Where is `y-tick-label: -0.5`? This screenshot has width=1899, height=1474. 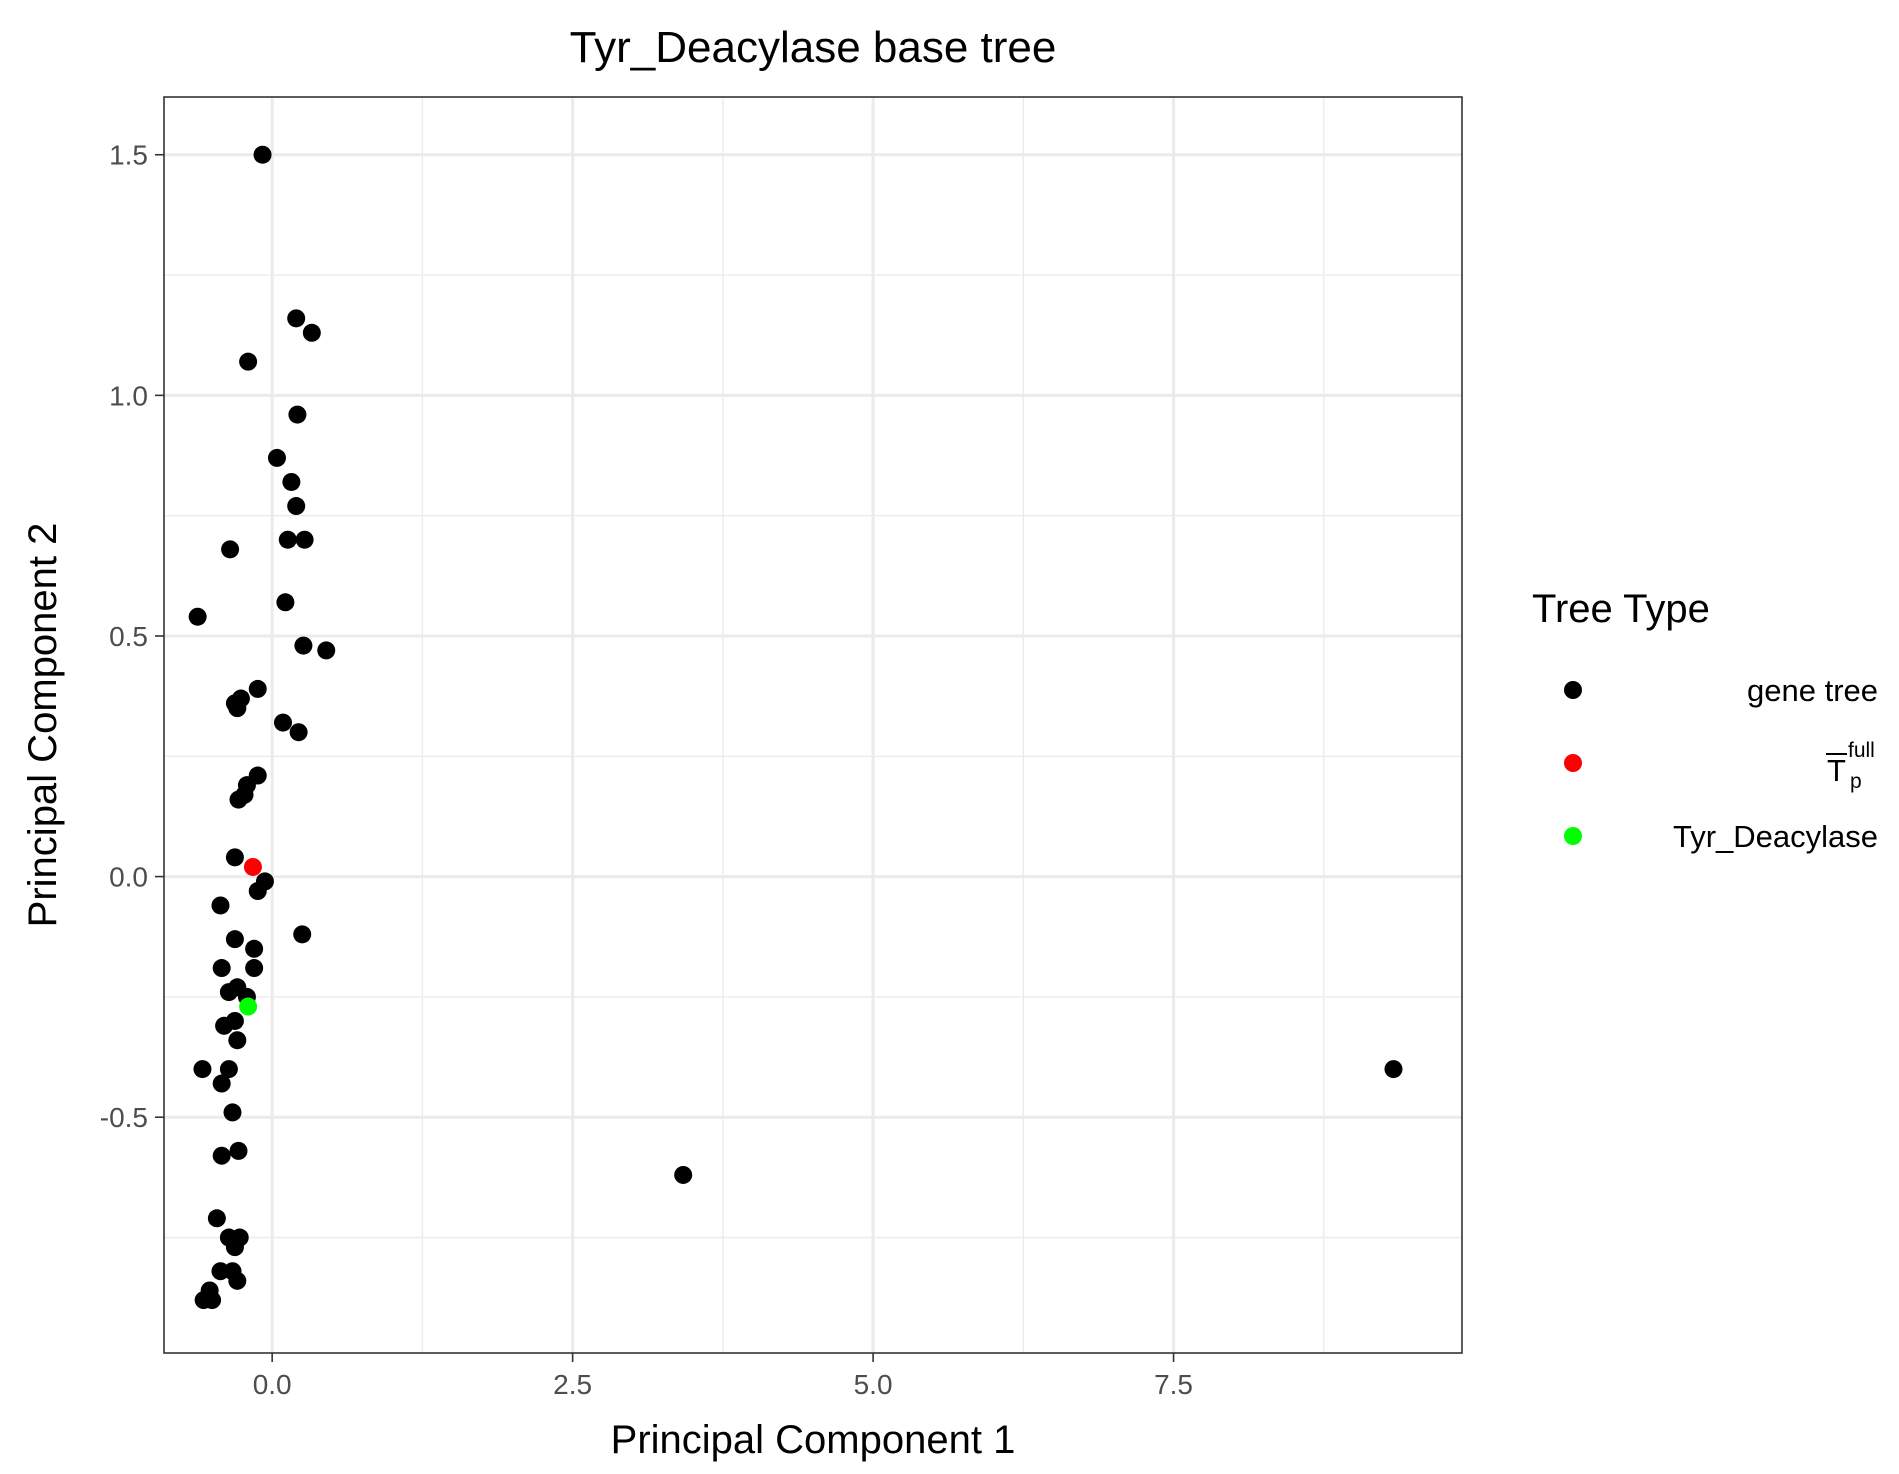 y-tick-label: -0.5 is located at coordinates (124, 1117).